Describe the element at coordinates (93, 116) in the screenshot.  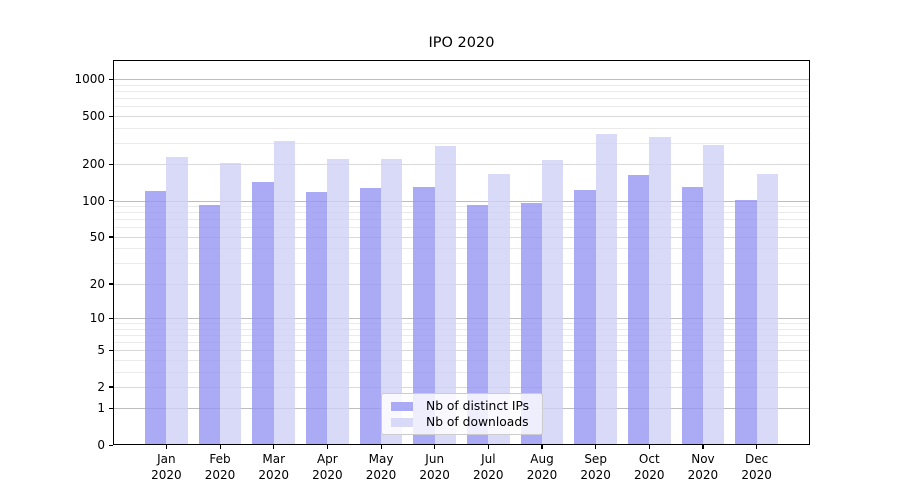
I see `y-tick-label: 500` at that location.